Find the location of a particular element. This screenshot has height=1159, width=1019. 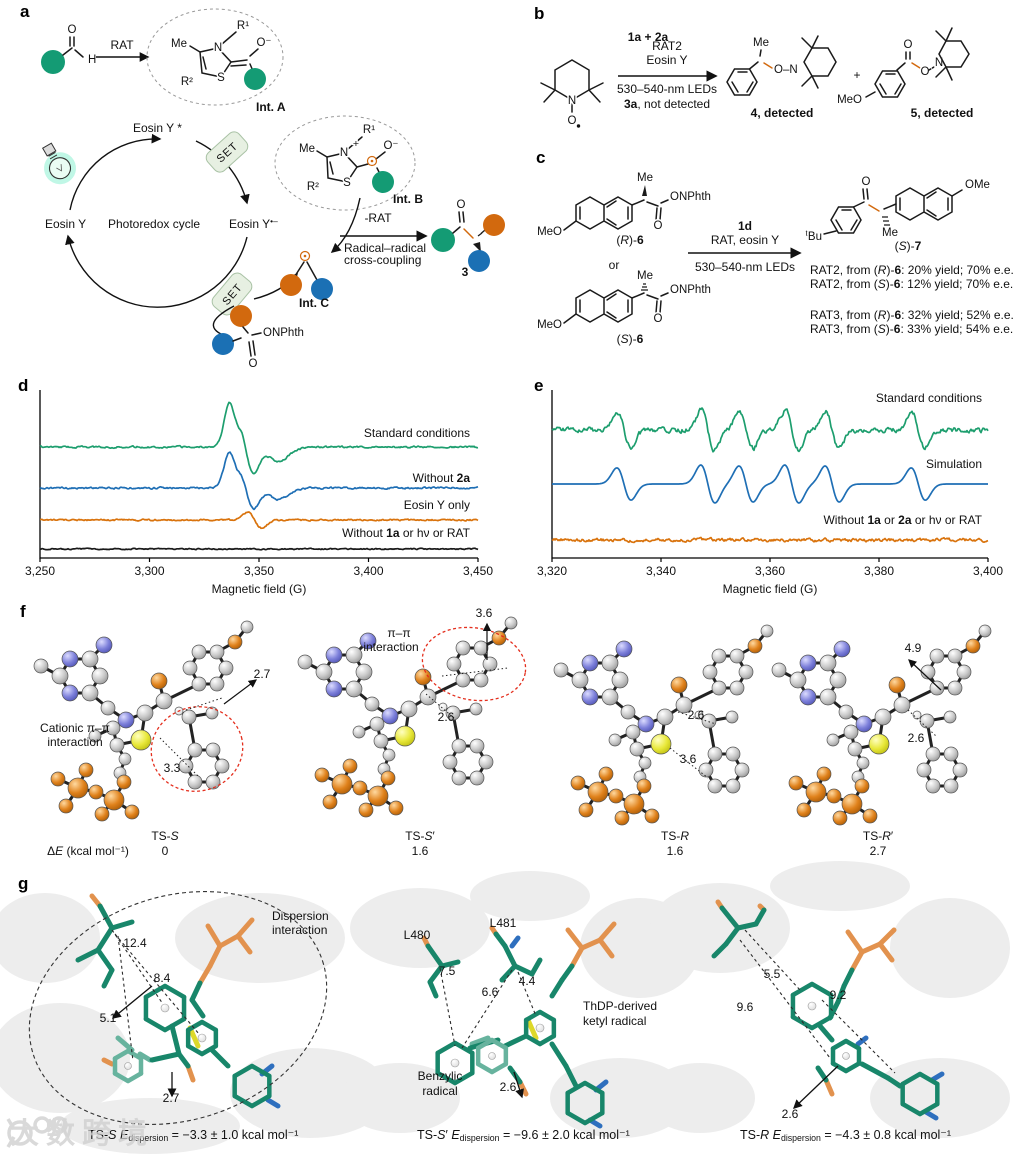

centroid-sphere is located at coordinates (492, 1056).